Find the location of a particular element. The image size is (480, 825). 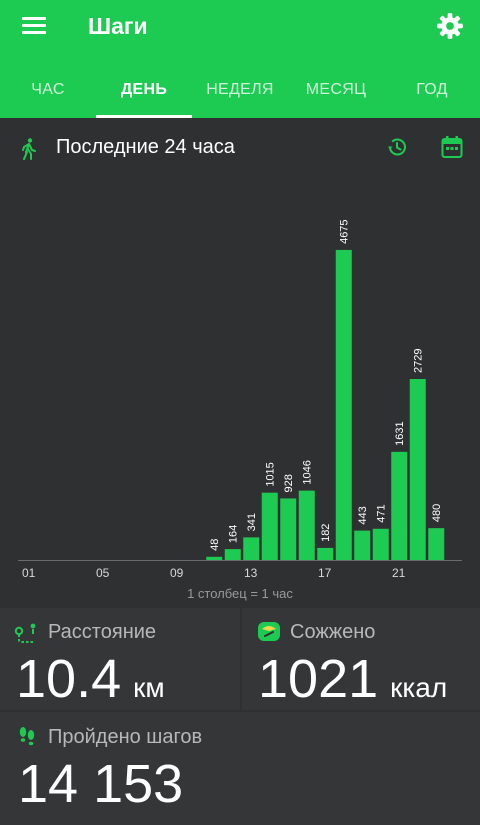

distance-unit: км is located at coordinates (149, 687).